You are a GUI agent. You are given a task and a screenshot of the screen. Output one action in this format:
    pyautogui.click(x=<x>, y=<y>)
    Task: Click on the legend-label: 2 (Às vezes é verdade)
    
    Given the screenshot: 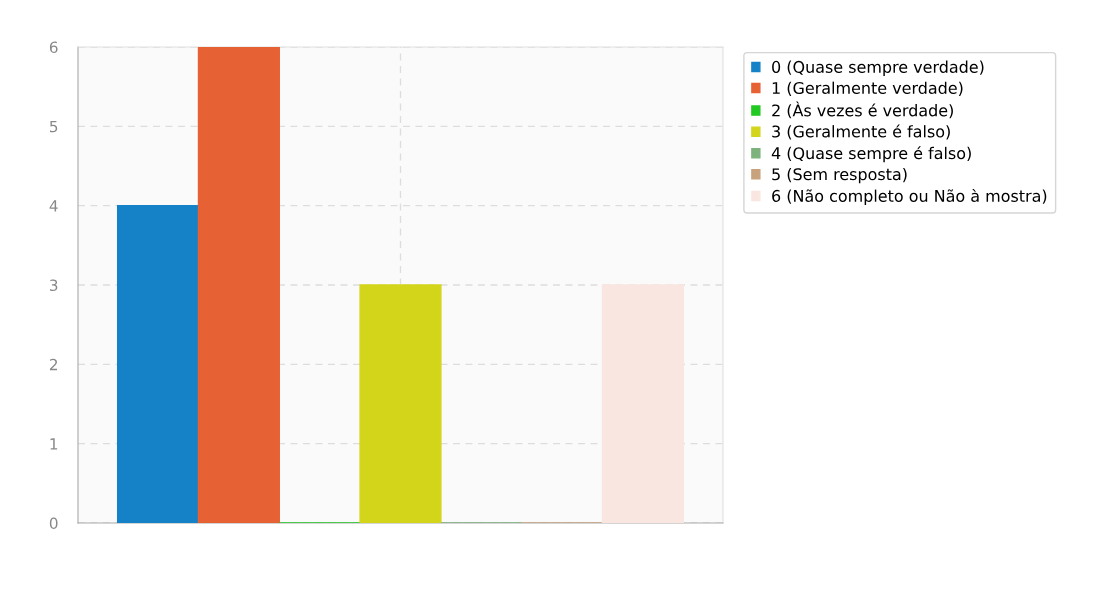 What is the action you would take?
    pyautogui.click(x=862, y=110)
    